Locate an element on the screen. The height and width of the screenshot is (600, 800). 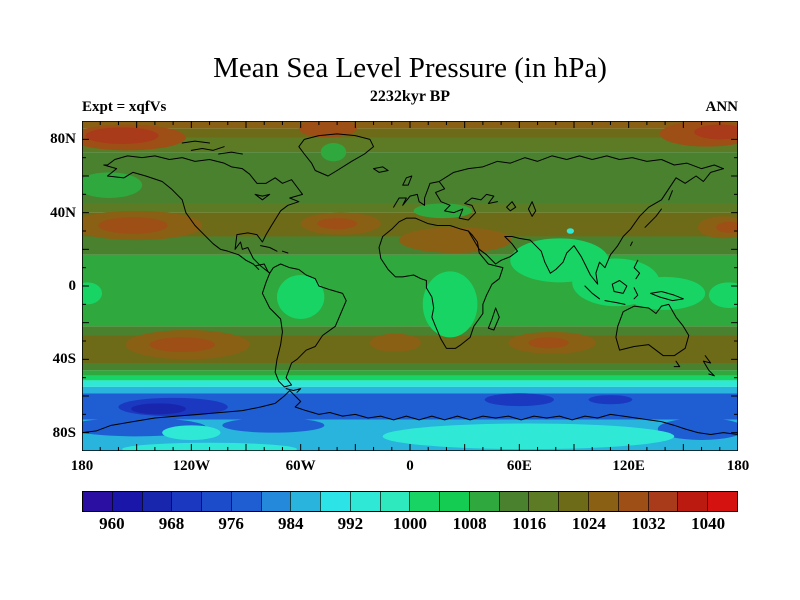
lat-label: 40N is located at coordinates (63, 212).